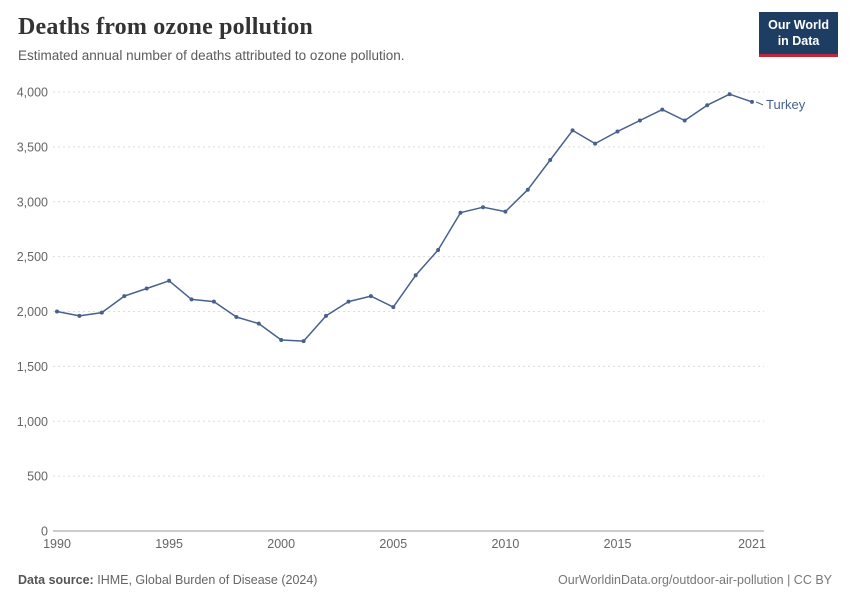 The width and height of the screenshot is (850, 600). I want to click on source-label: Data source:, so click(56, 580).